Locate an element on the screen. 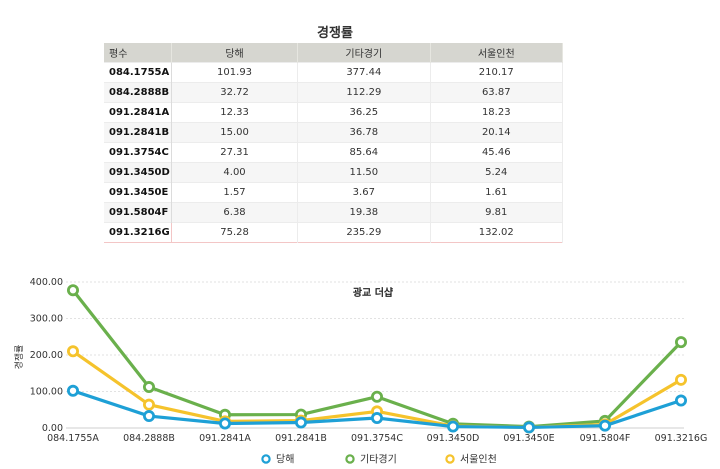 This screenshot has height=469, width=720. y-axis-label: 경쟁률 is located at coordinates (19, 357).